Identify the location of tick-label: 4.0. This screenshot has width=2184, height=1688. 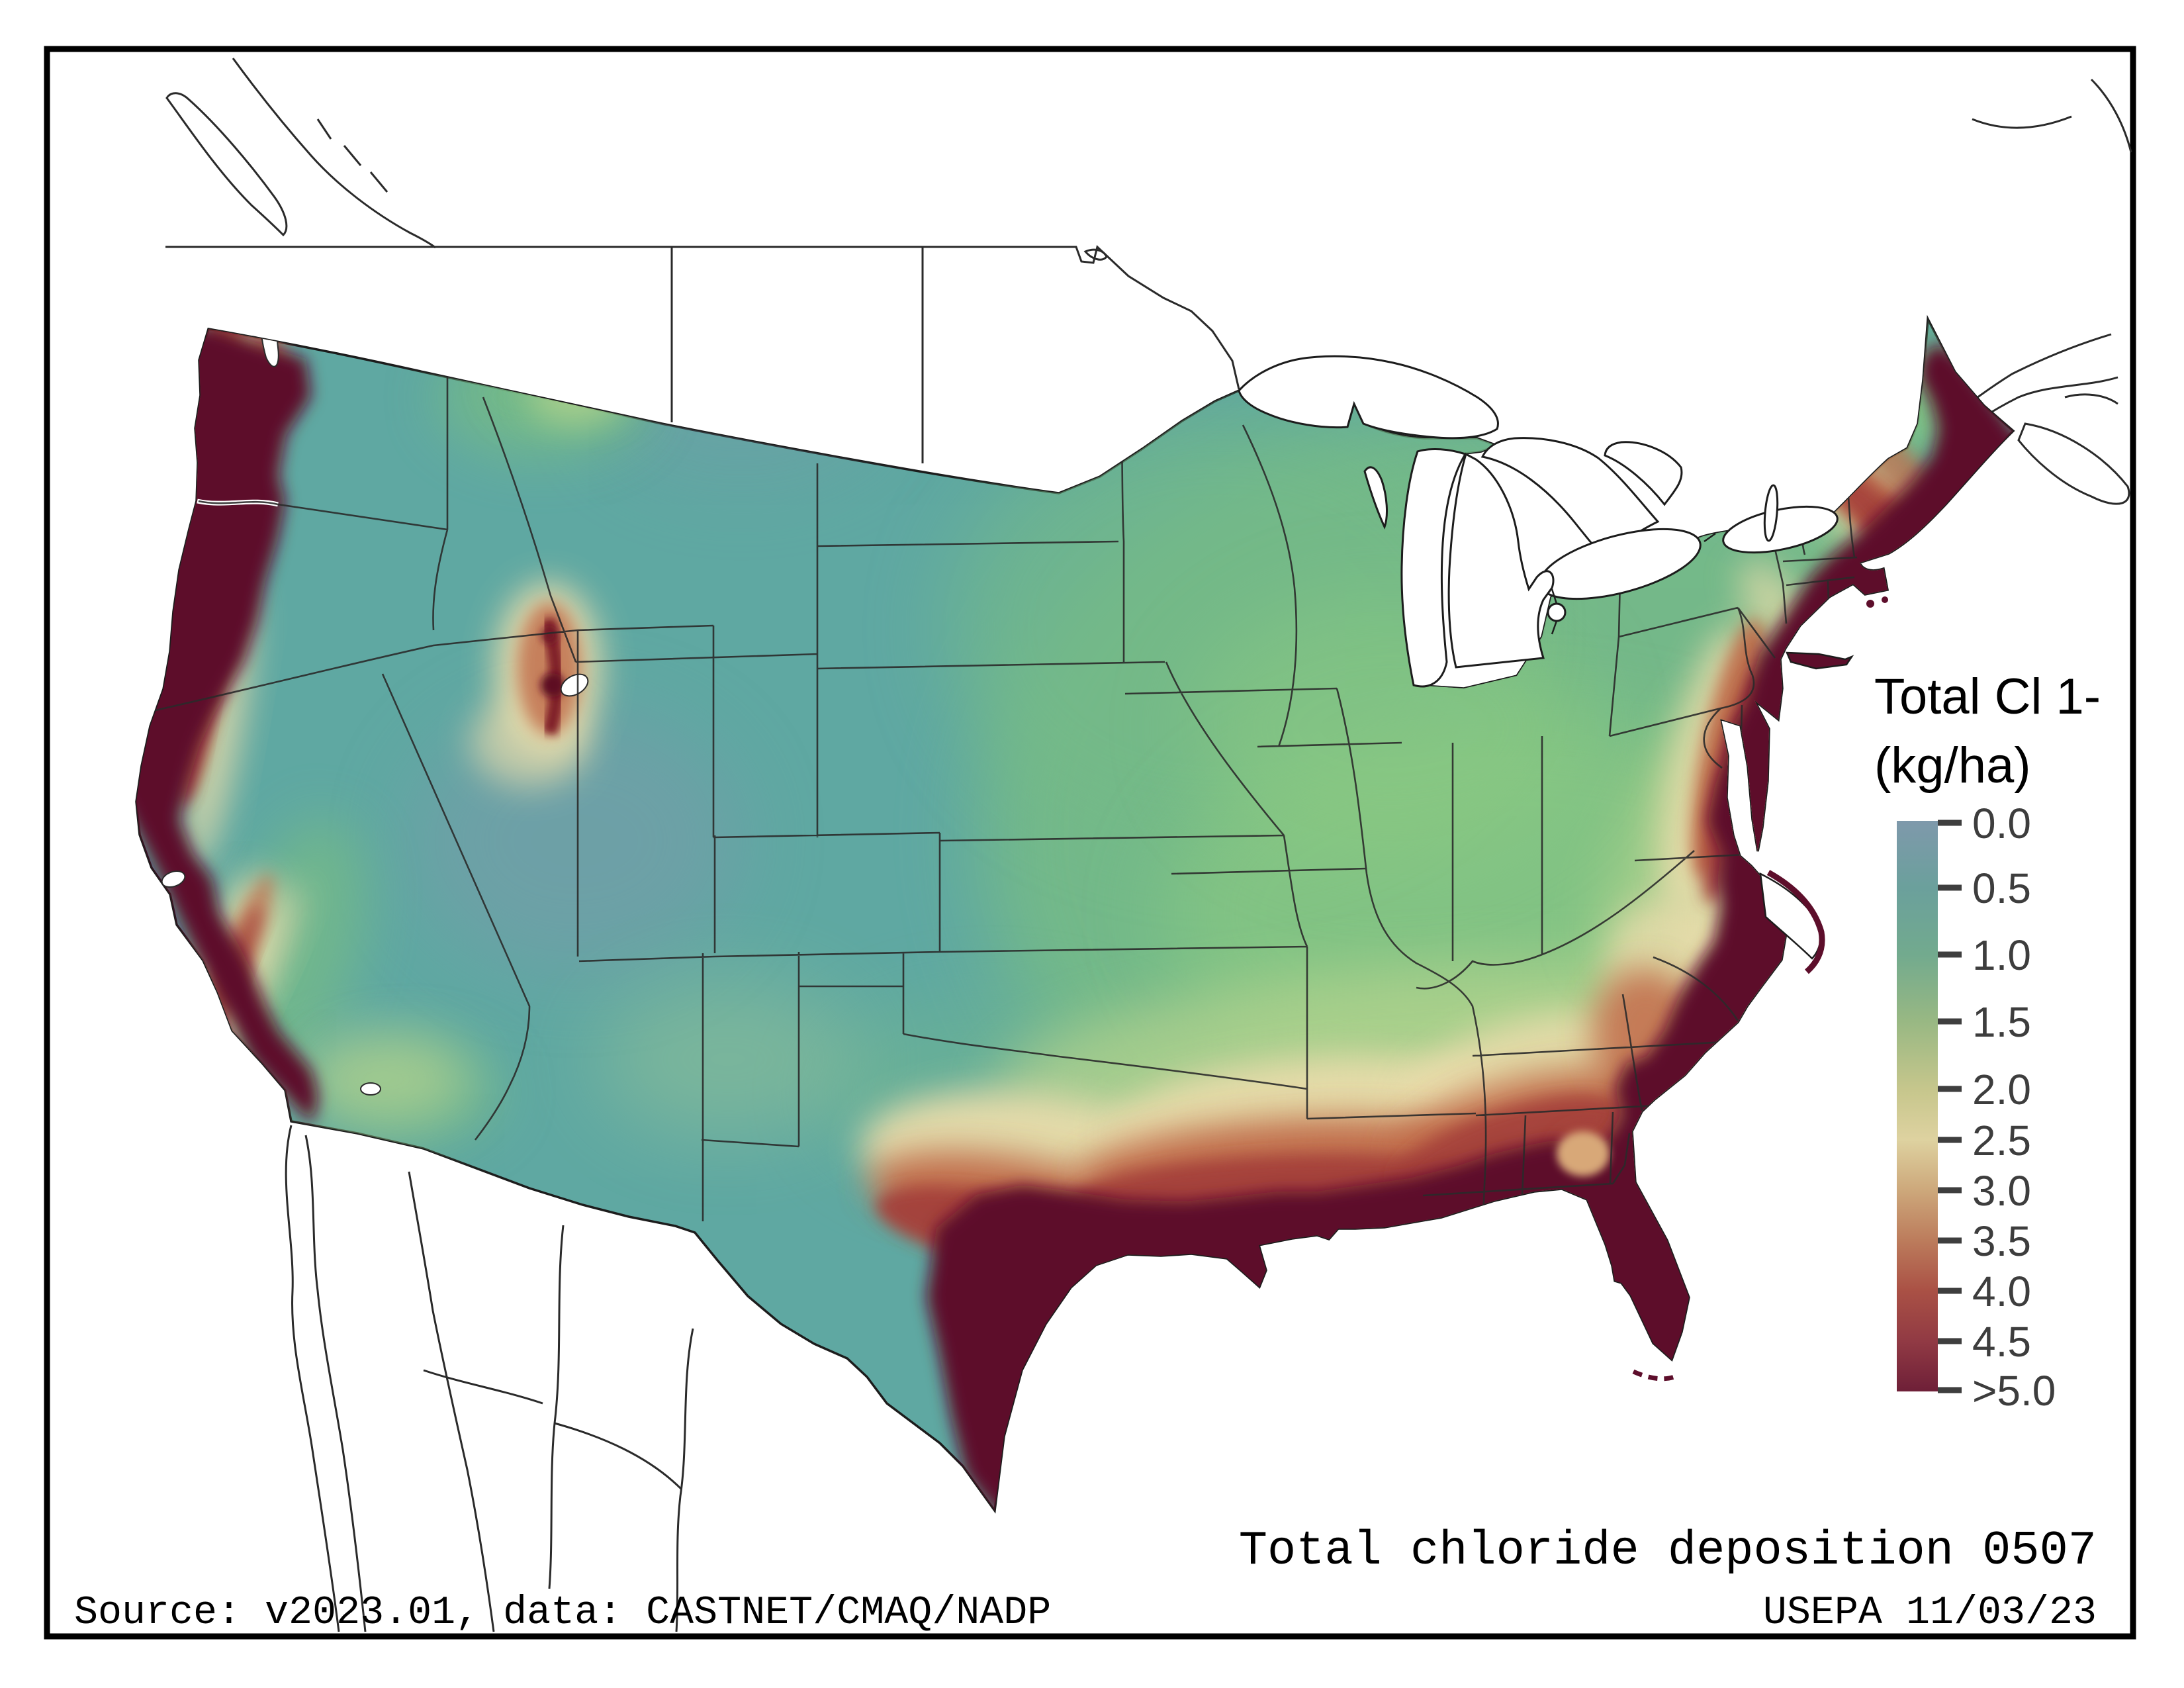
(2002, 1291).